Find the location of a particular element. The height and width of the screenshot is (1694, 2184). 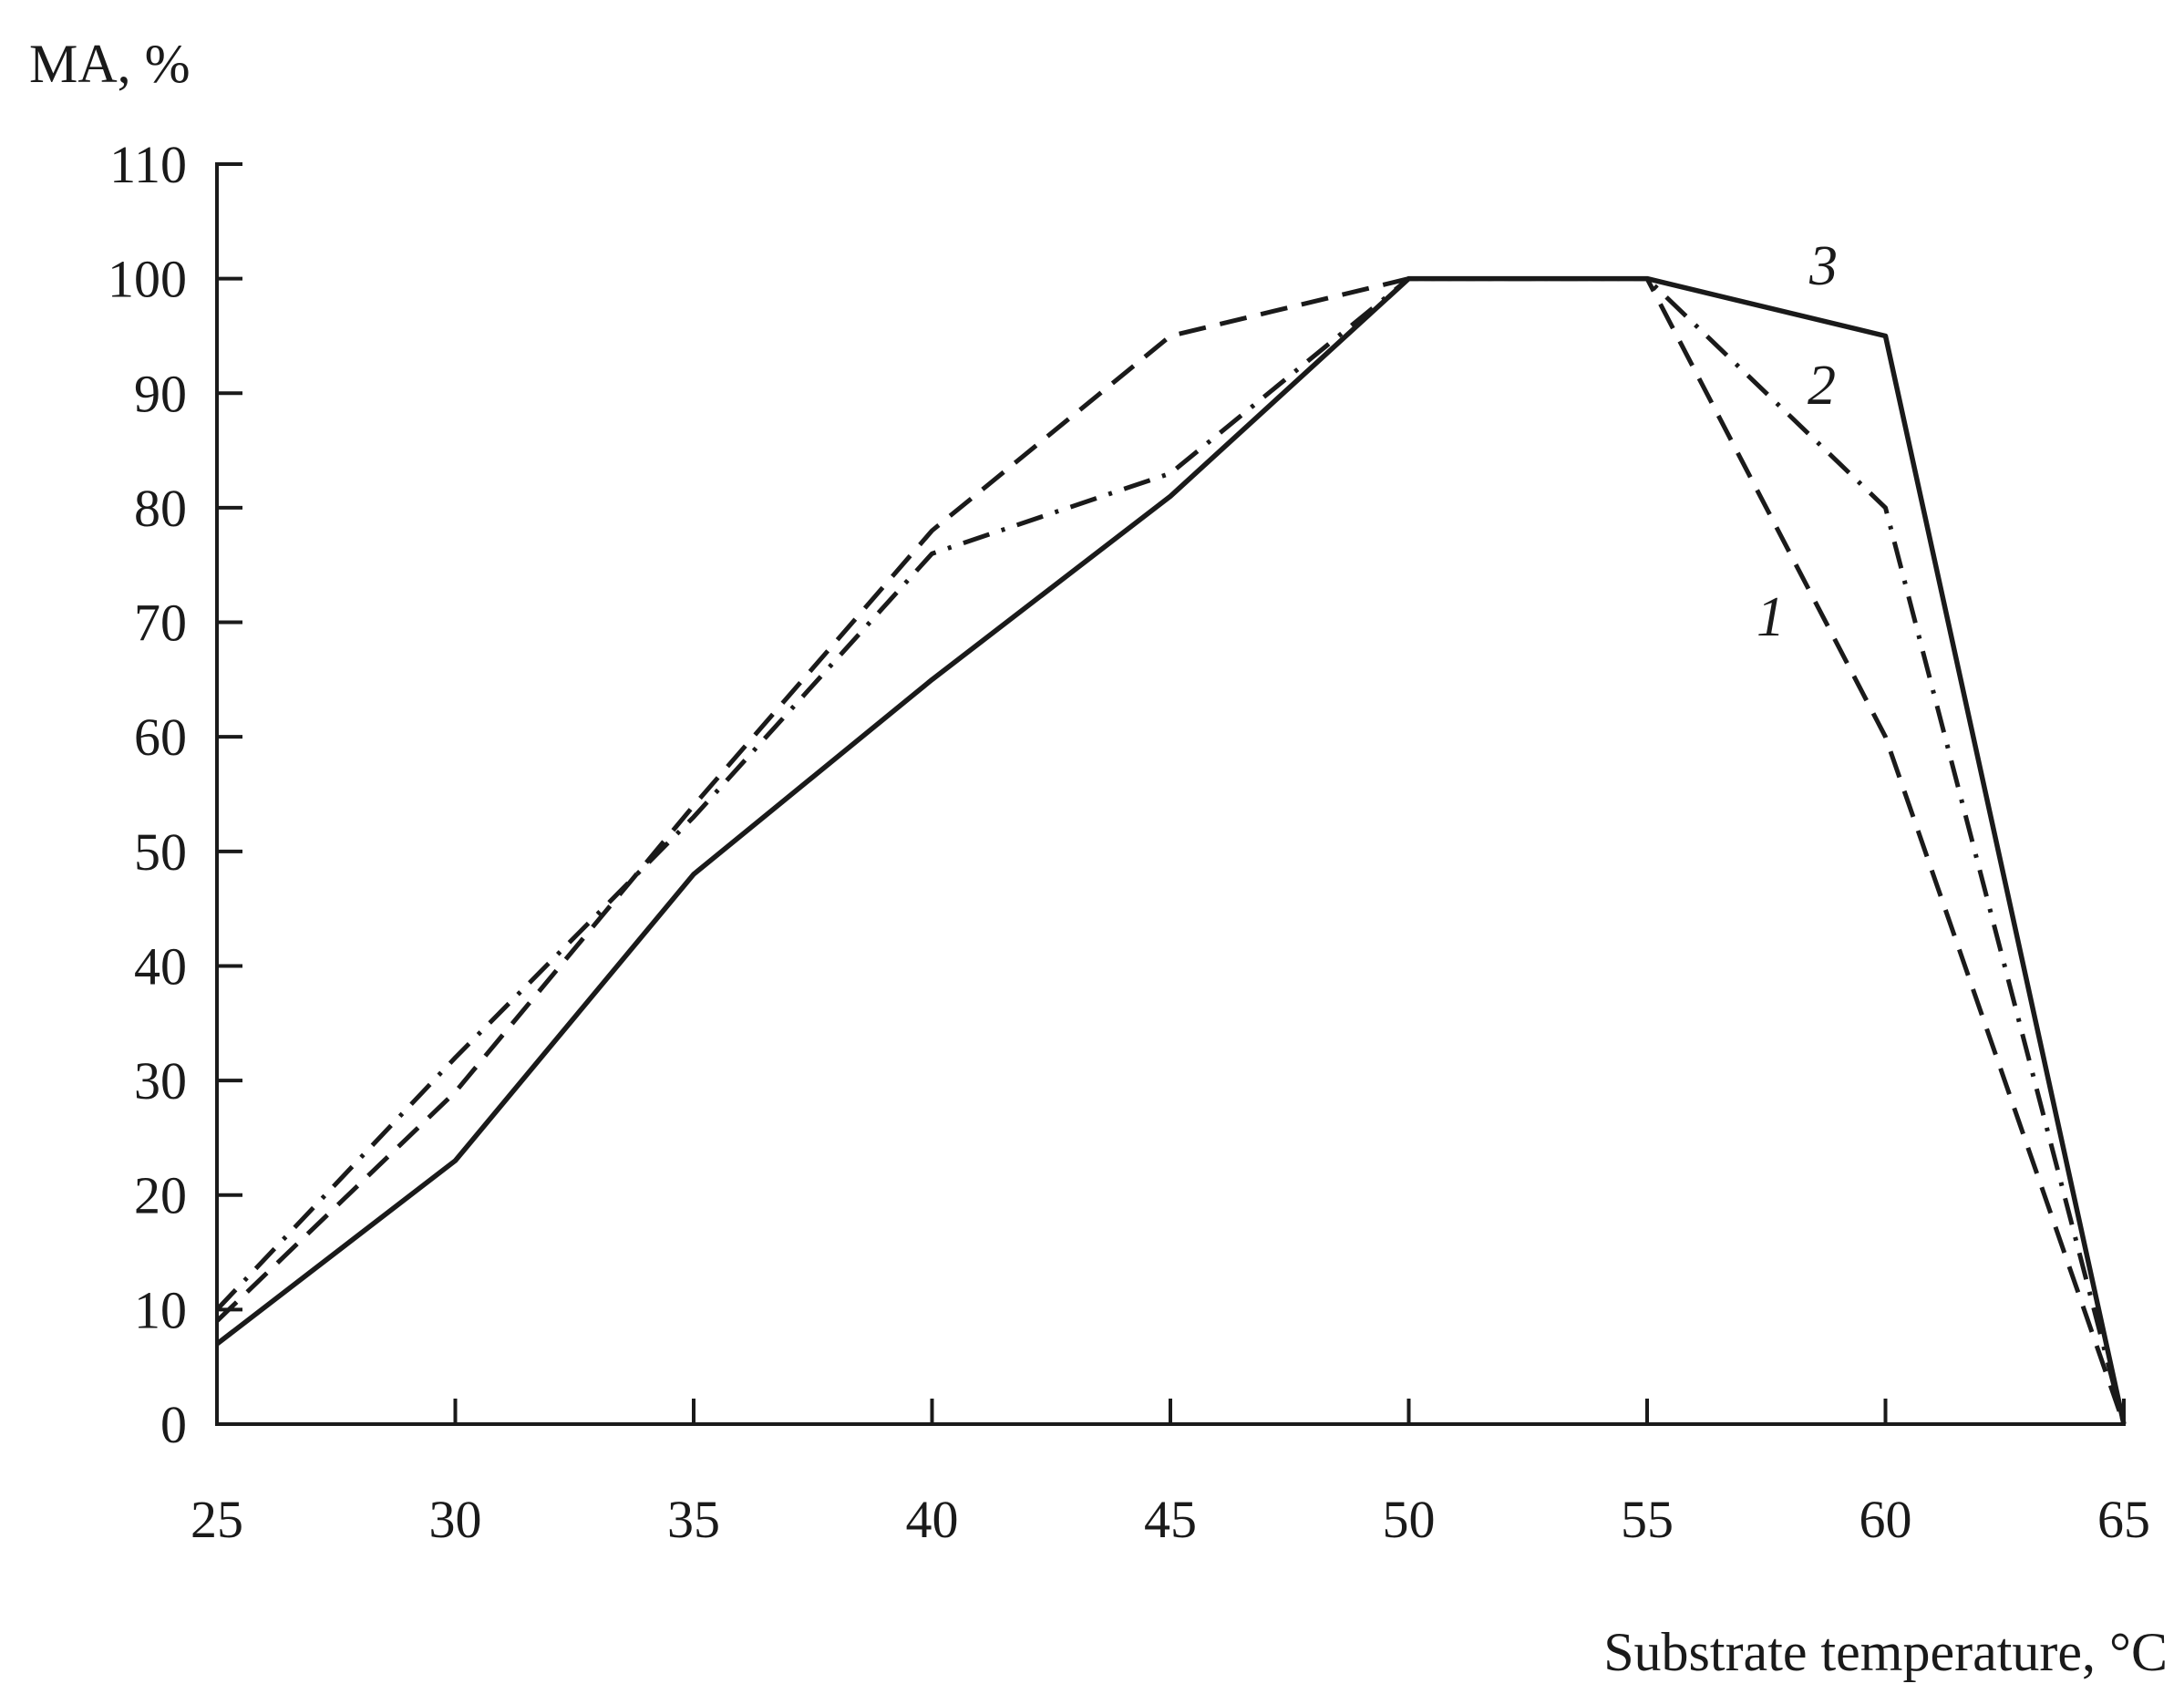

x-tick-label: 55 is located at coordinates (1648, 1519).